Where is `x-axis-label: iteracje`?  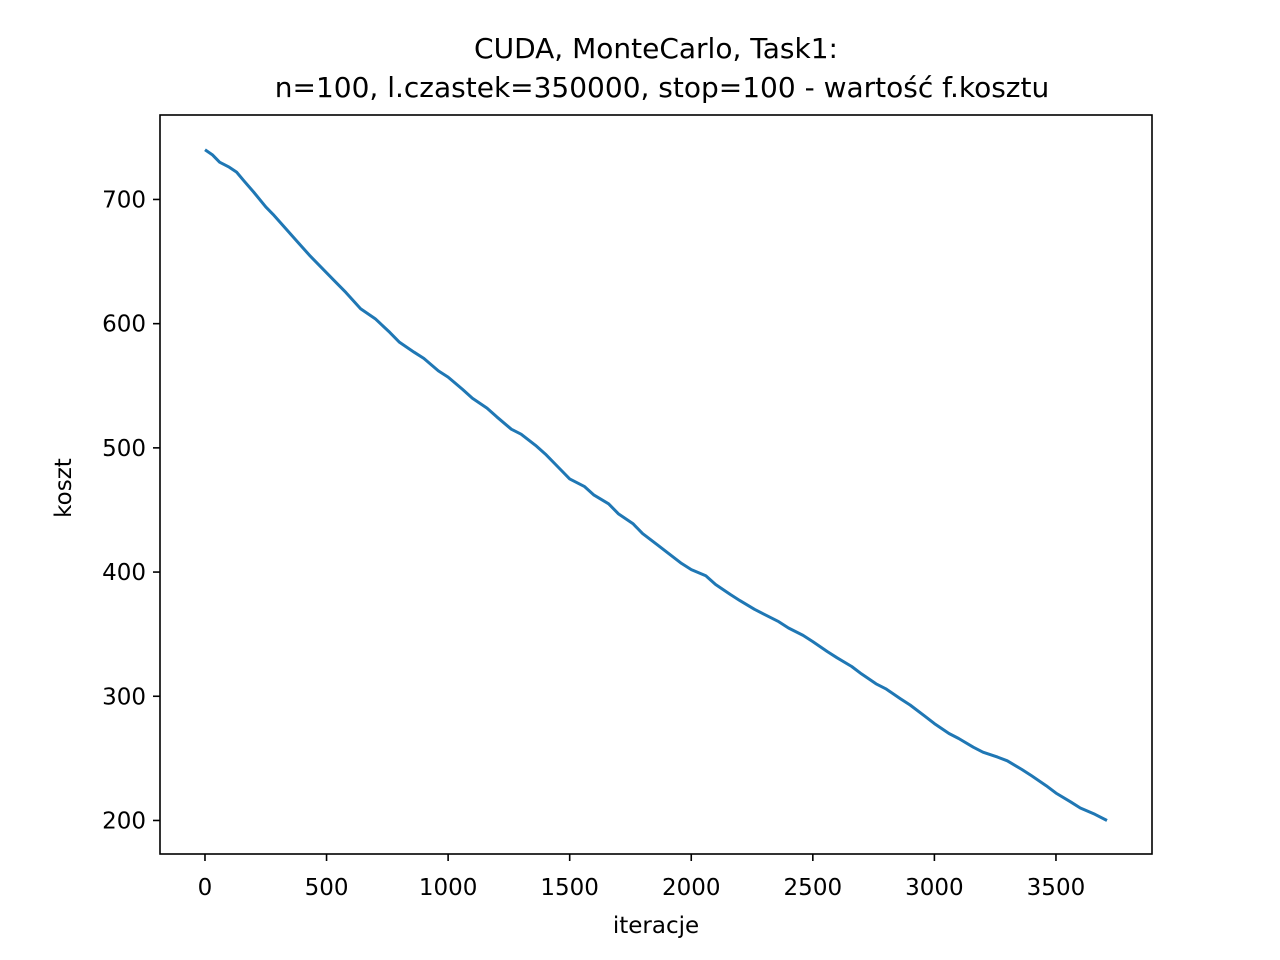 x-axis-label: iteracje is located at coordinates (656, 926).